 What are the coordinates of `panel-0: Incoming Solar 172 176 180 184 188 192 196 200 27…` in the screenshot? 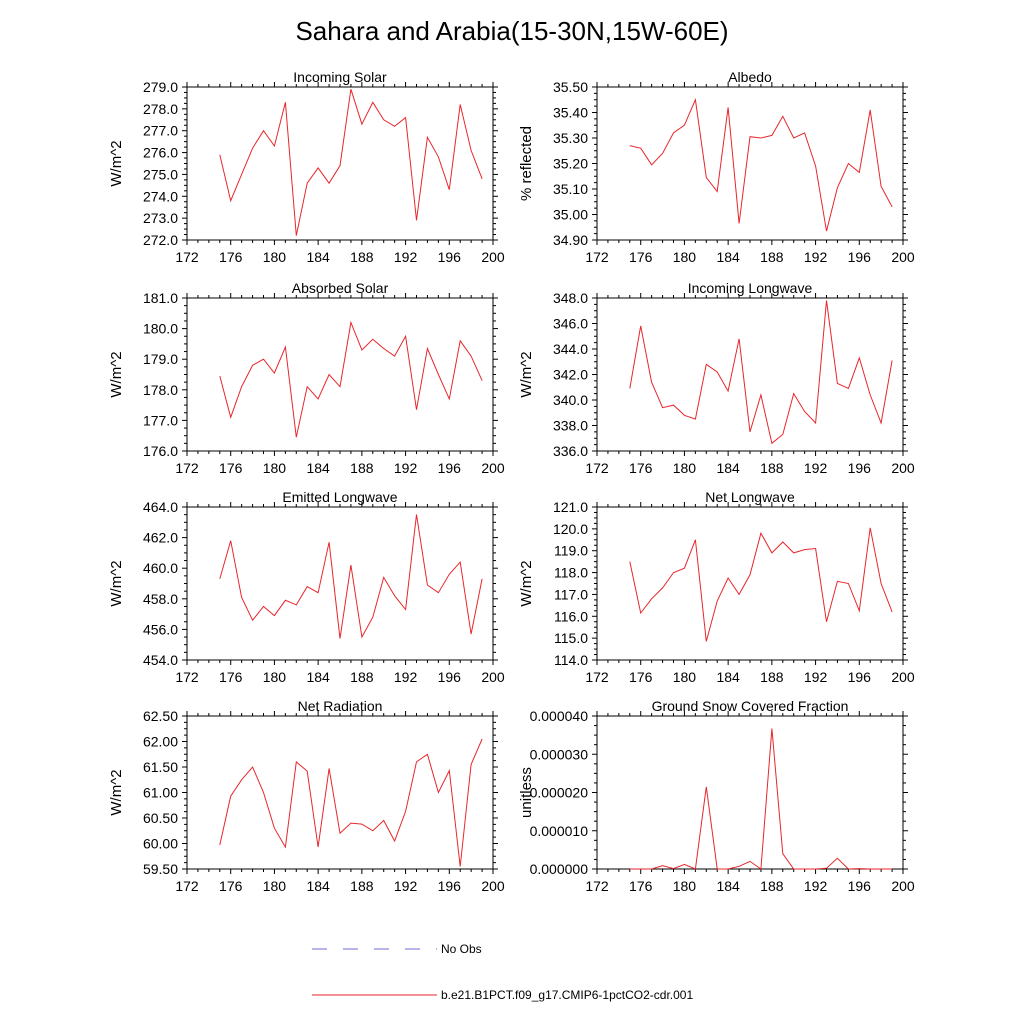 It's located at (306, 167).